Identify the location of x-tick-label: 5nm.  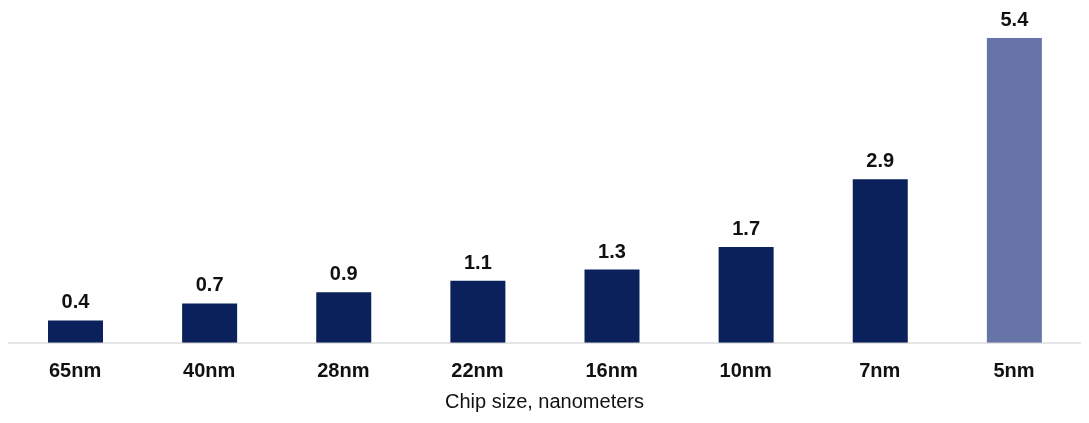
(1014, 370).